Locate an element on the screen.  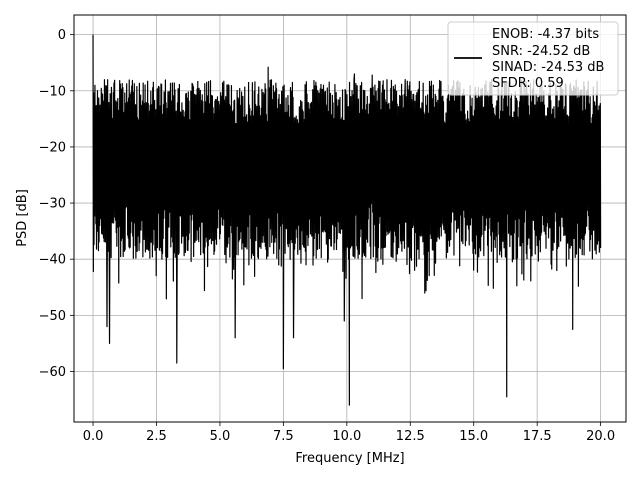
x-tick-label: 12.5 is located at coordinates (410, 436).